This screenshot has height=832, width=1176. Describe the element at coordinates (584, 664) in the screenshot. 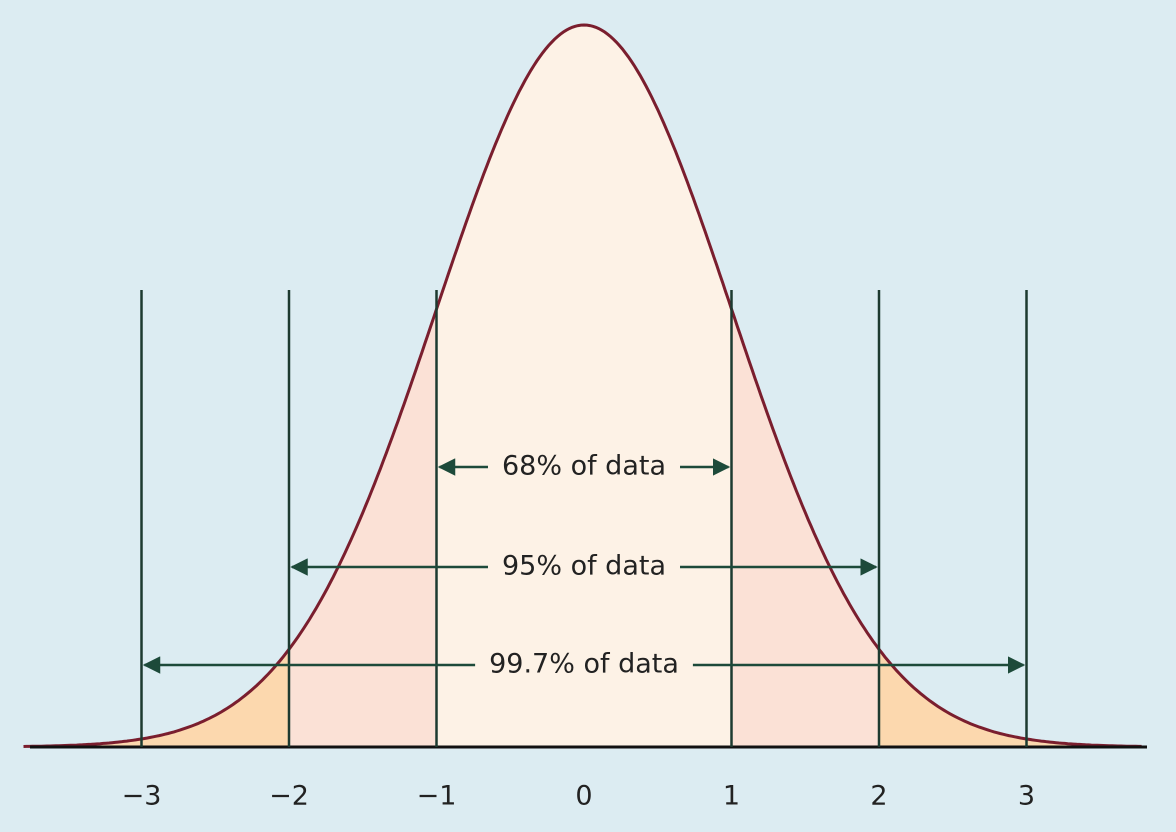

I see `range-label: 99.7% of data` at that location.